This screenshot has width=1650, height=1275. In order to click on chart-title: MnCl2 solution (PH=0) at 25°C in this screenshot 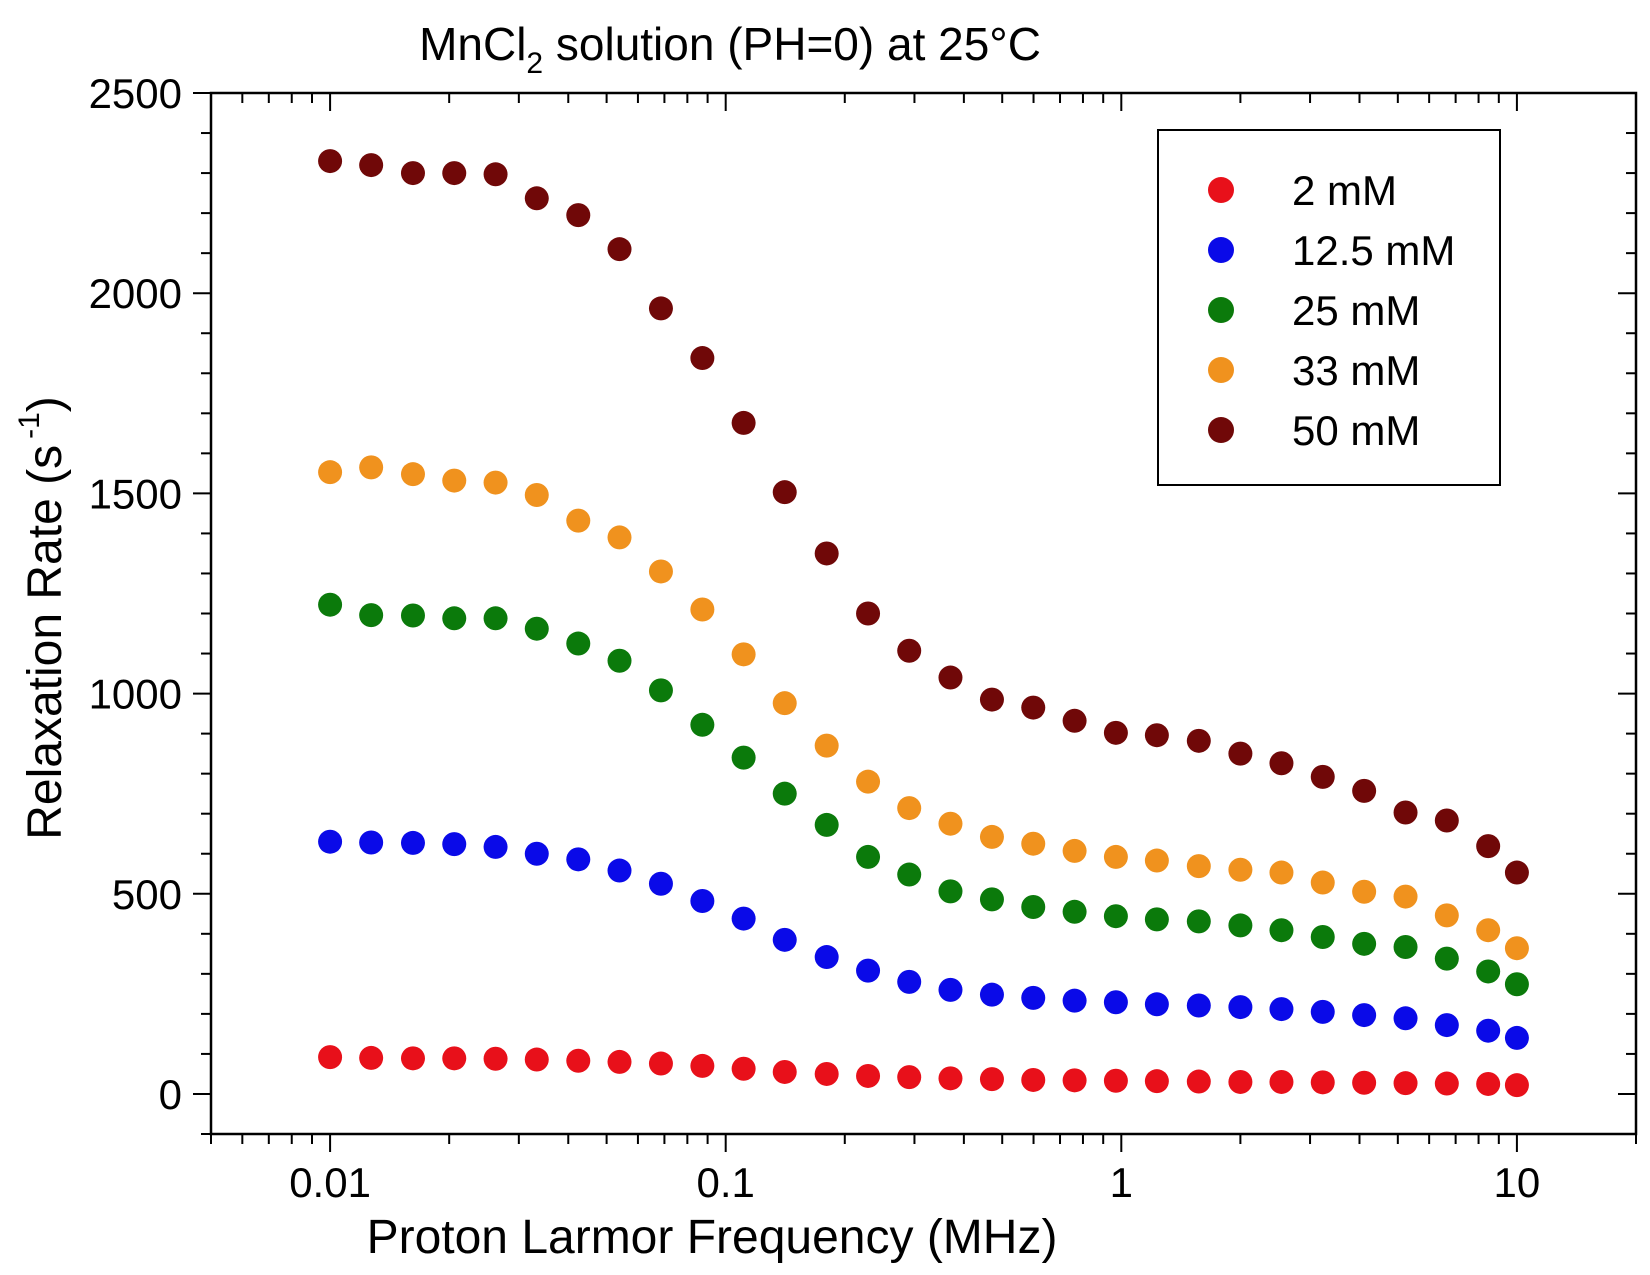, I will do `click(730, 49)`.